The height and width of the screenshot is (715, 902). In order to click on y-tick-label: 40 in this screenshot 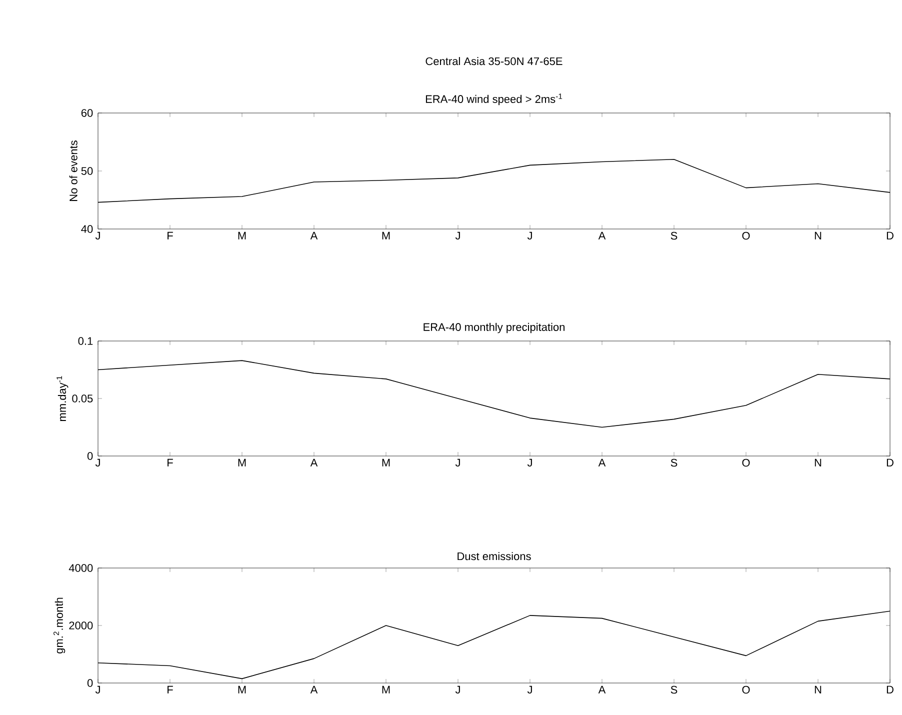, I will do `click(87, 229)`.